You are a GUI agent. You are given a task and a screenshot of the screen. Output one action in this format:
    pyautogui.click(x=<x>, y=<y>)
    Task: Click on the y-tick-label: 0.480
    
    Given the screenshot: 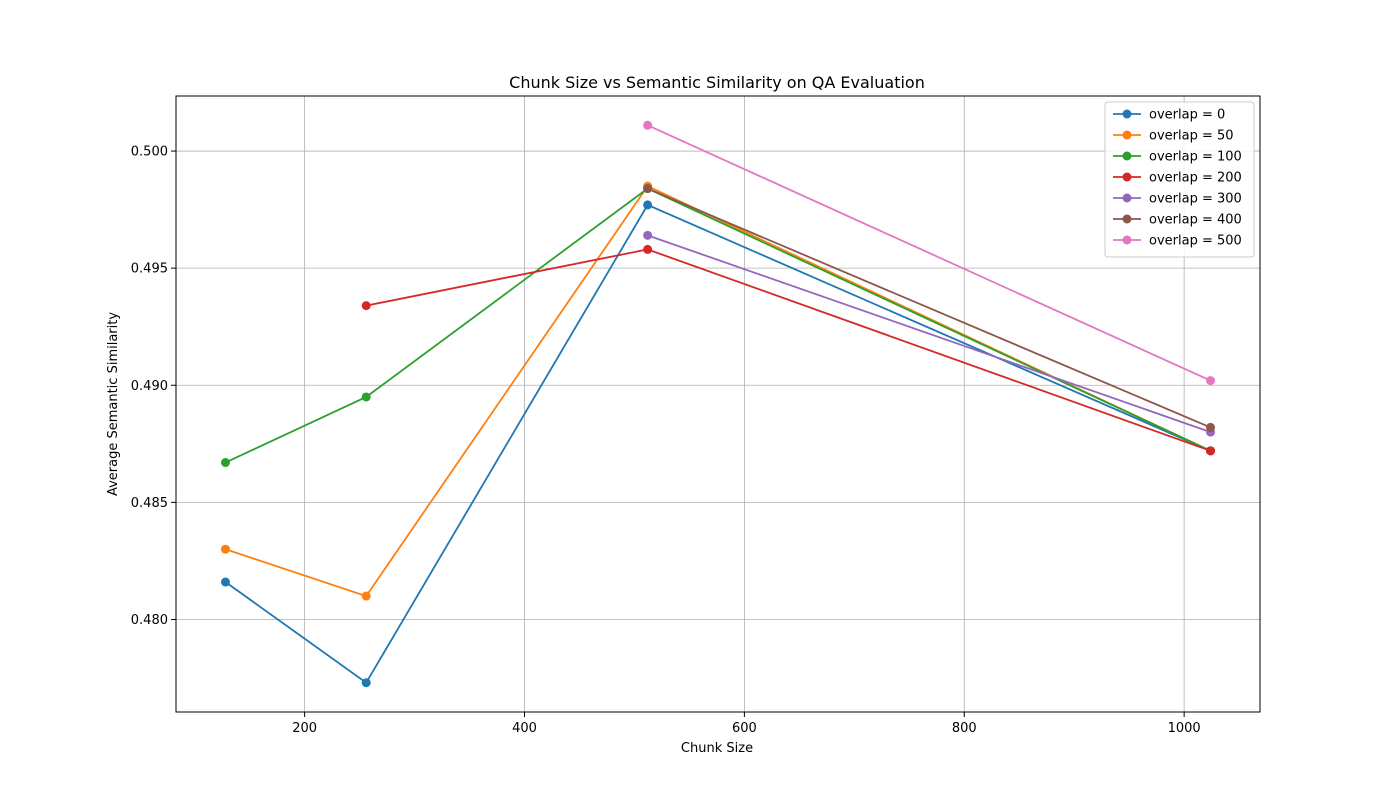 What is the action you would take?
    pyautogui.click(x=149, y=620)
    